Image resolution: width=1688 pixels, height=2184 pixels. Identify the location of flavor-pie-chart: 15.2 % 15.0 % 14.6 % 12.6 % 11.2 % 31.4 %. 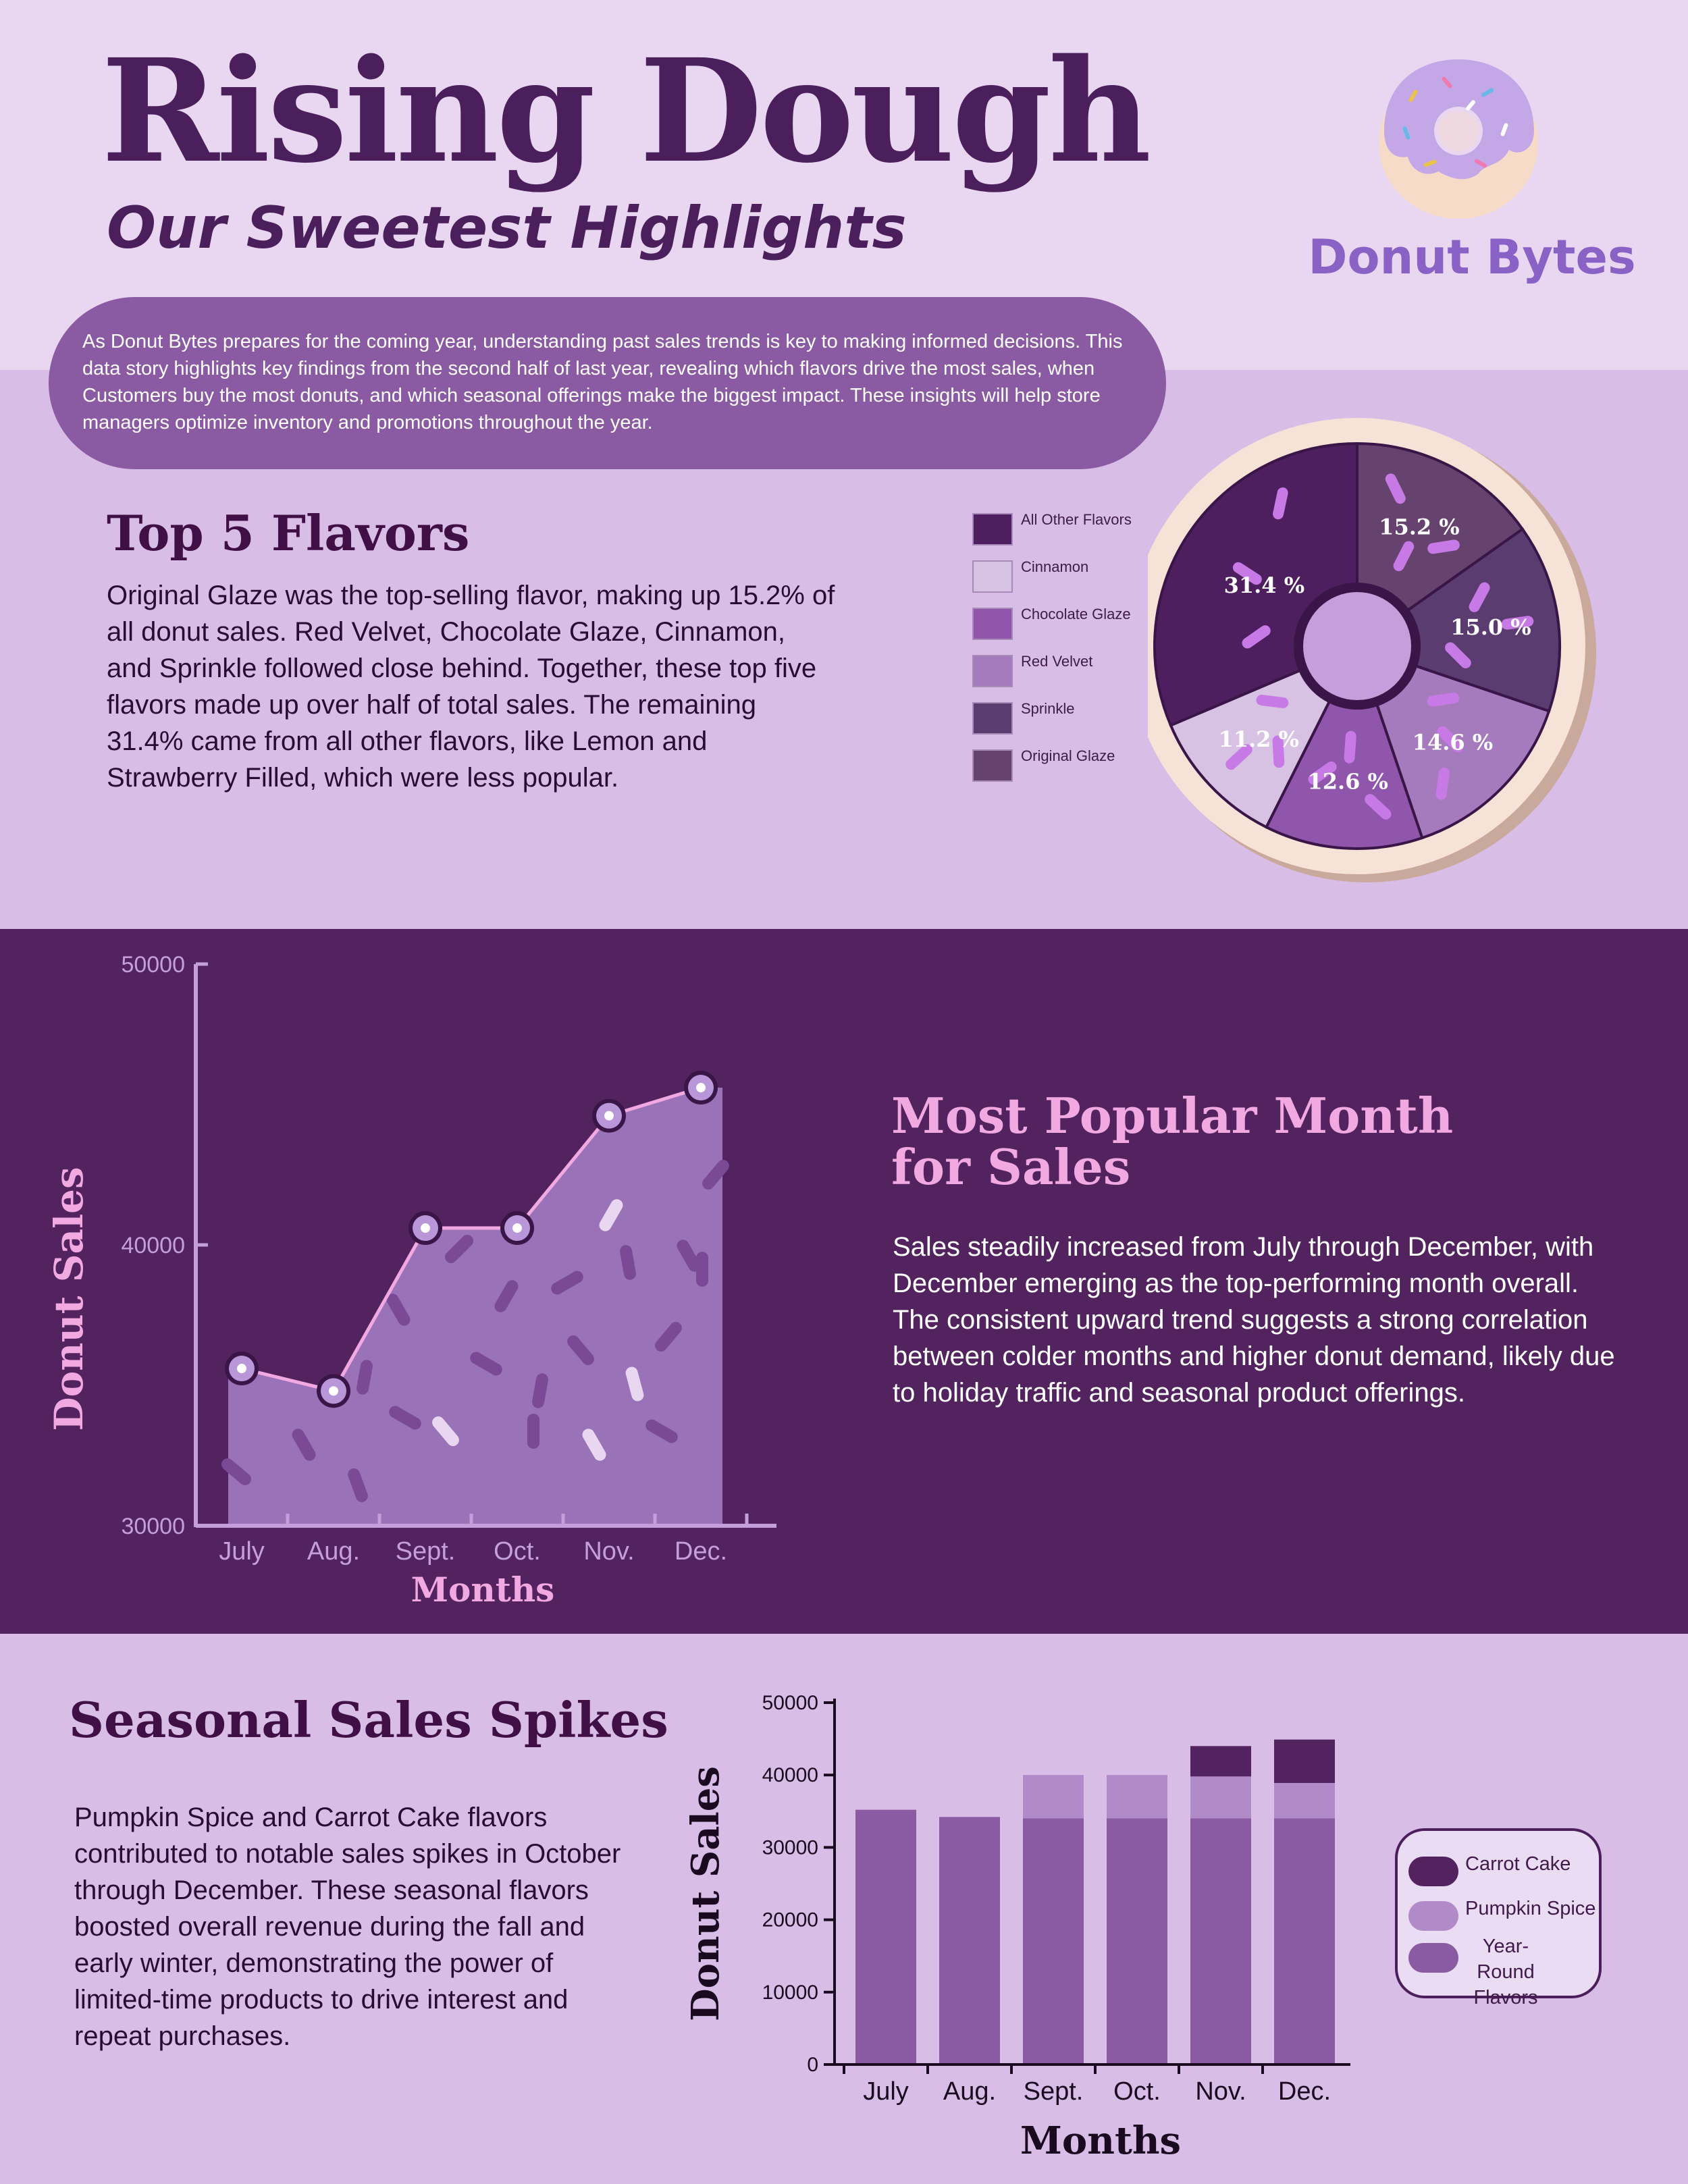
(1372, 650).